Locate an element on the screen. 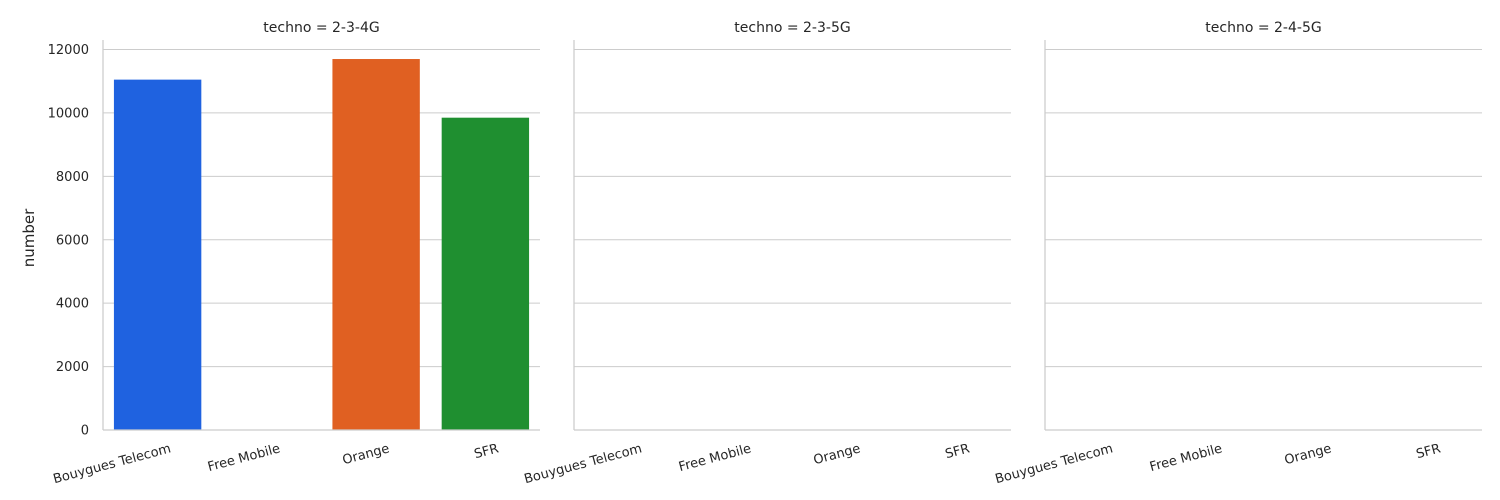 The image size is (1500, 500). y-tick-label-2: 4000 is located at coordinates (72, 304).